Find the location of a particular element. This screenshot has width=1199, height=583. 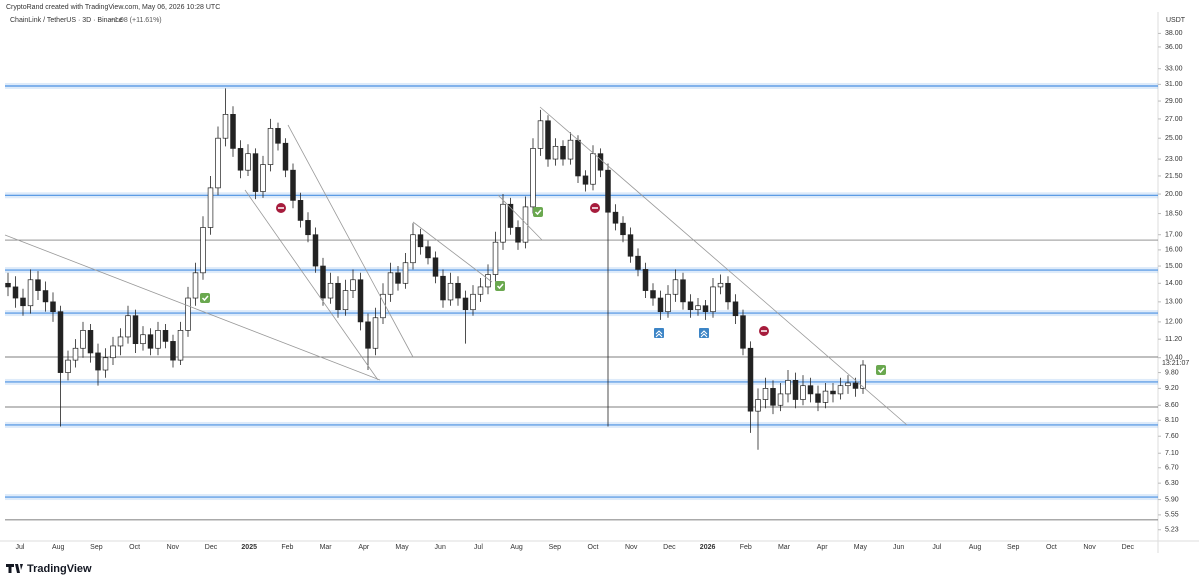

y-tick-label: 29.00 is located at coordinates (1174, 101).